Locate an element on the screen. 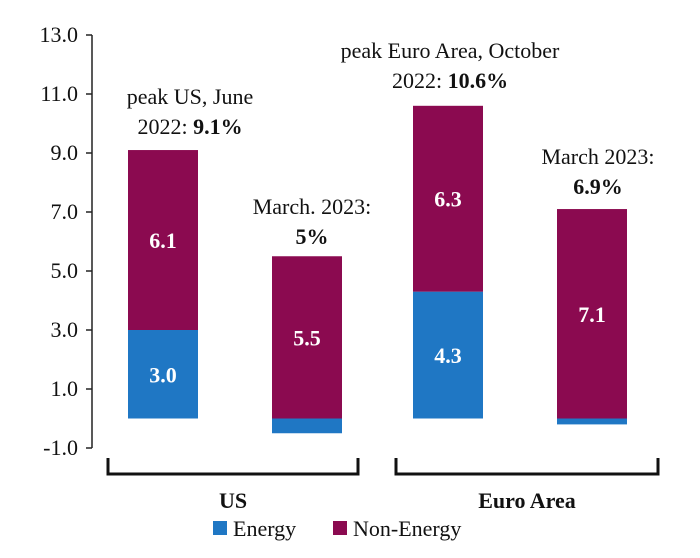  annotation-value: 5% is located at coordinates (312, 236).